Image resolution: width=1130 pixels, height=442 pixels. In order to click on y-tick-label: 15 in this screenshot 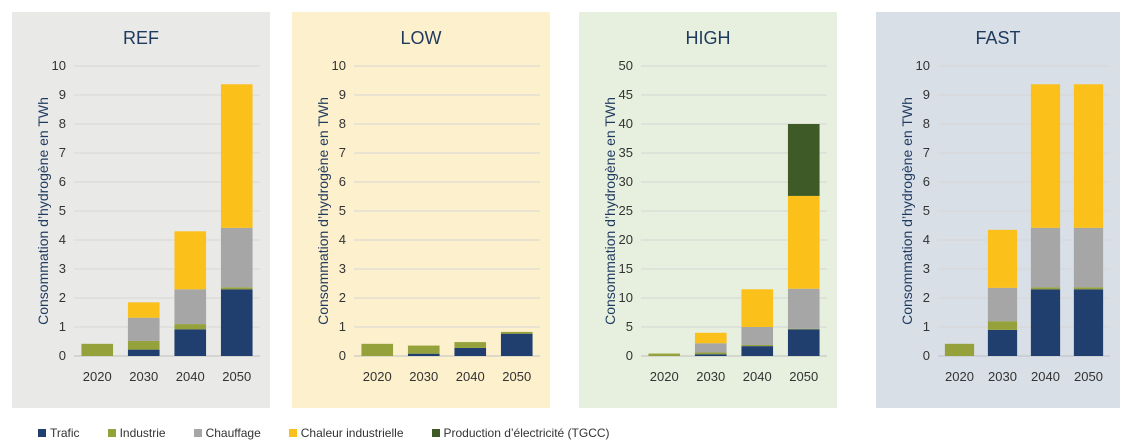, I will do `click(626, 268)`.